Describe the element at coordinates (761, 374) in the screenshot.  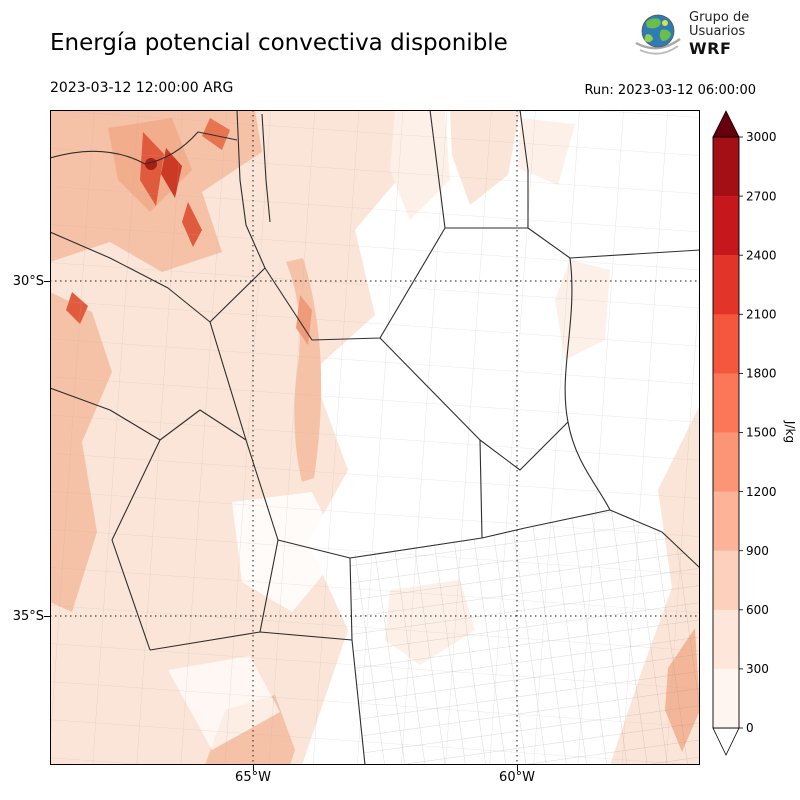
I see `colorbar-tick-label: 1800` at that location.